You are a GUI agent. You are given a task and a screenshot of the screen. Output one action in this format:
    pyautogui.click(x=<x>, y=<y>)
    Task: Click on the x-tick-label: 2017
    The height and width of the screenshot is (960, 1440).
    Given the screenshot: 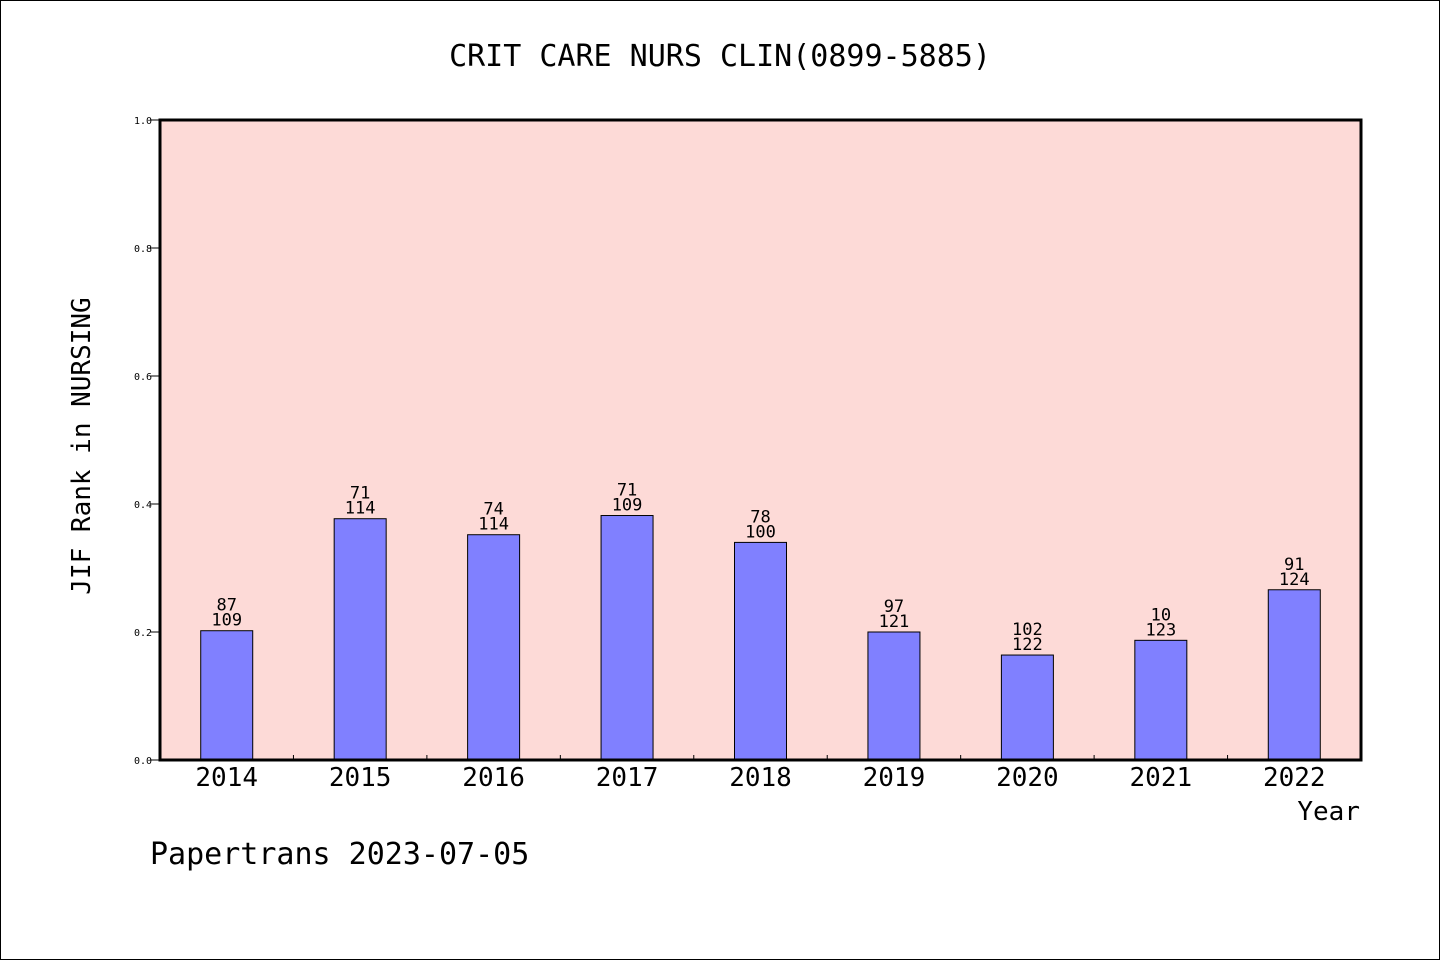 What is the action you would take?
    pyautogui.click(x=627, y=778)
    